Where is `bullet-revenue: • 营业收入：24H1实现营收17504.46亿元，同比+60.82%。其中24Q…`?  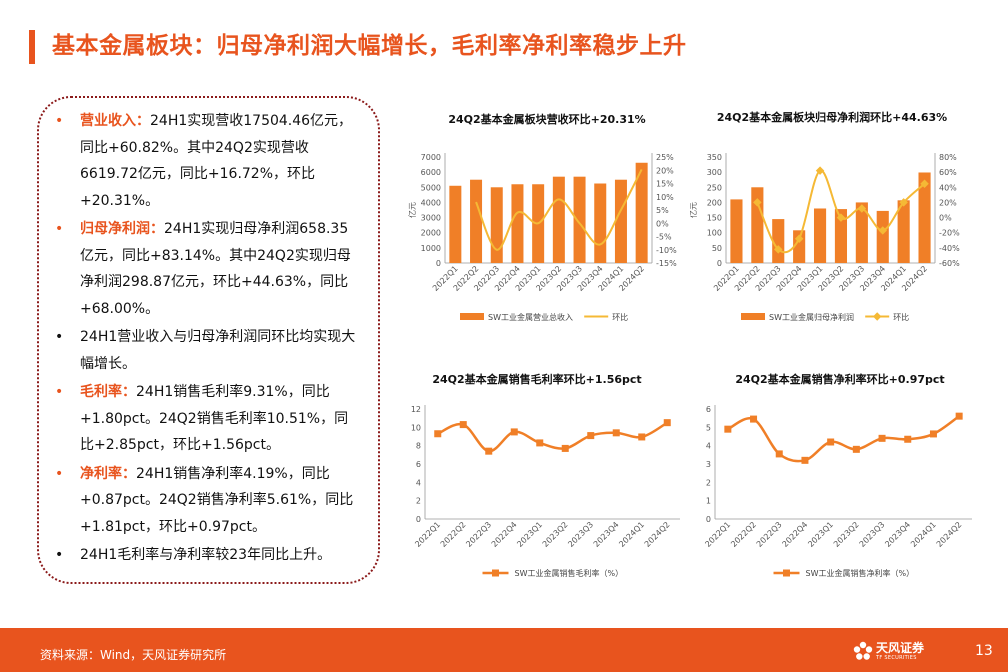
bullet-revenue: • 营业收入：24H1实现营收17504.46亿元，同比+60.82%。其中24Q… is located at coordinates (204, 161).